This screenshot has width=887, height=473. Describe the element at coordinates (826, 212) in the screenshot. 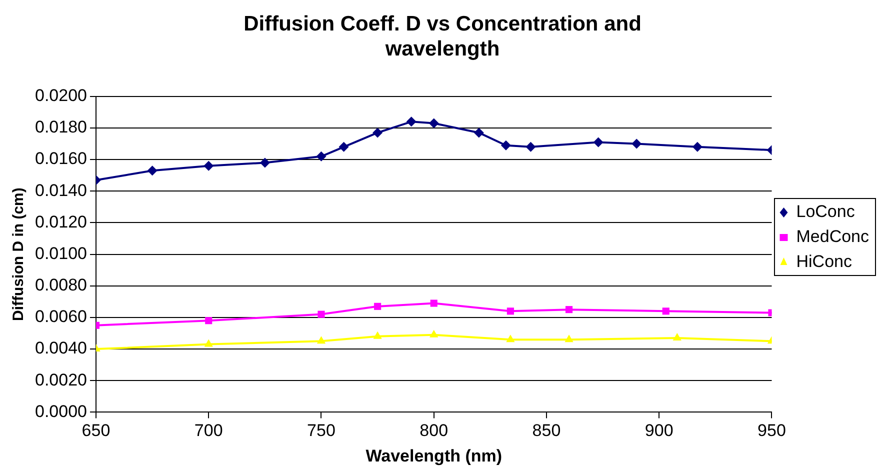

I see `legend-label: LoConc` at that location.